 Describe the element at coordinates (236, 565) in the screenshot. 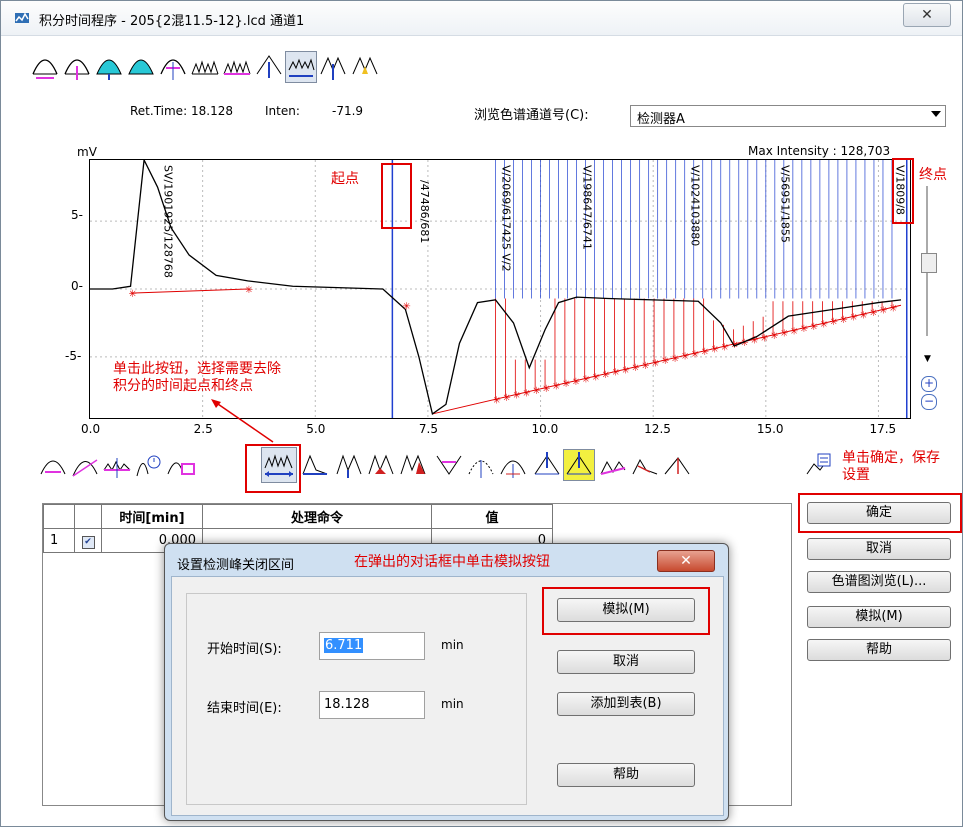

I see `dialog-title: 设置检测峰关闭区间` at that location.